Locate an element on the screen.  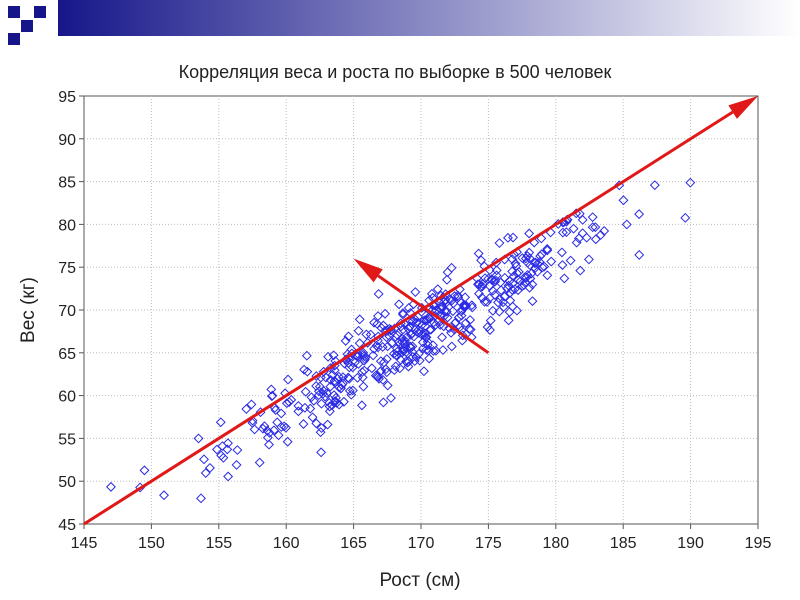
y-tick-label: 90 is located at coordinates (67, 140).